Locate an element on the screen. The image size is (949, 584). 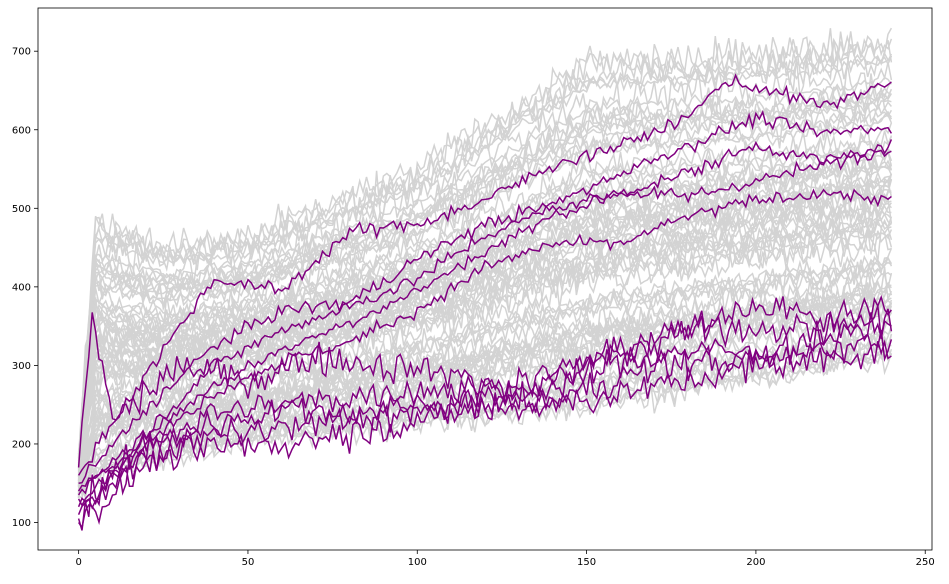
x-axis: 0 50 100 150 200 250 is located at coordinates (505, 559).